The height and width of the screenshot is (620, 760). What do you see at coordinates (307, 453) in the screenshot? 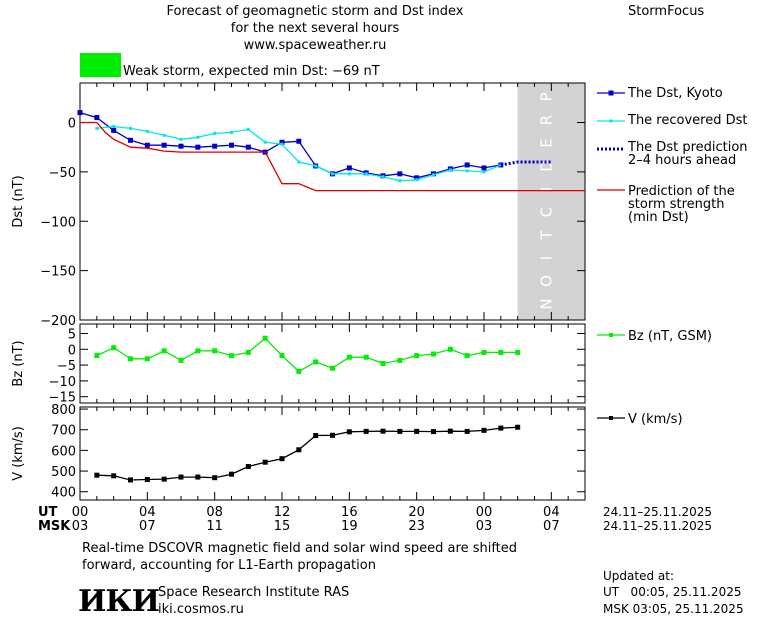
I see `speed-line` at bounding box center [307, 453].